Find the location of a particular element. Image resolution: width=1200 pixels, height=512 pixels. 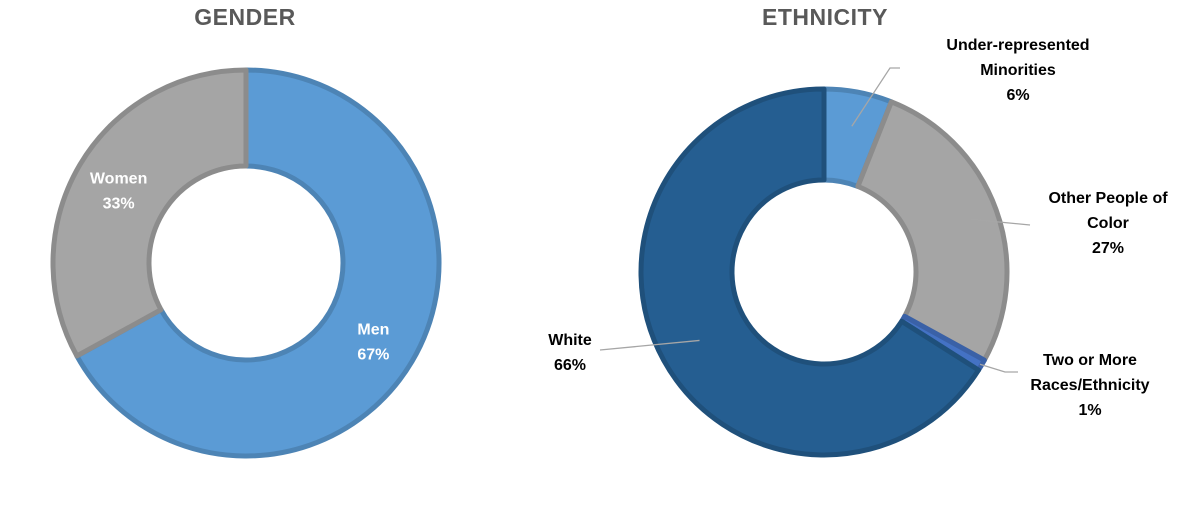

gender-slice-women is located at coordinates (149, 213).